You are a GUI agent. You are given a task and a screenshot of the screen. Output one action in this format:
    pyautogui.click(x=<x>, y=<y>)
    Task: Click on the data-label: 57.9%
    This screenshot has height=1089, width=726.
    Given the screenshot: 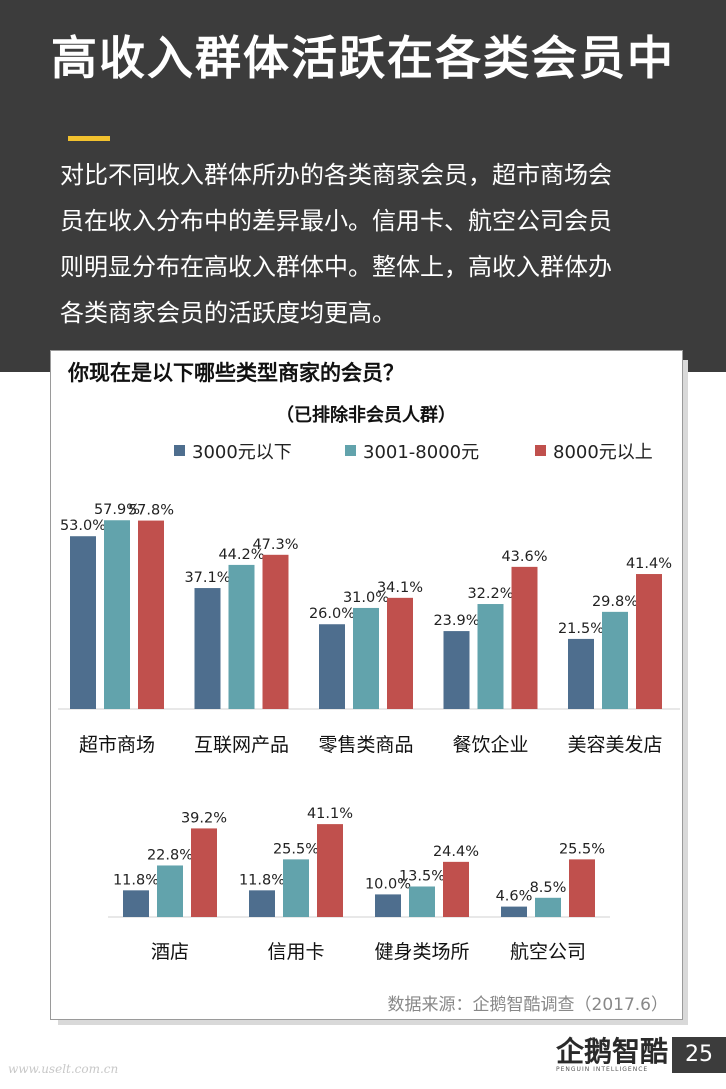 What is the action you would take?
    pyautogui.click(x=117, y=510)
    